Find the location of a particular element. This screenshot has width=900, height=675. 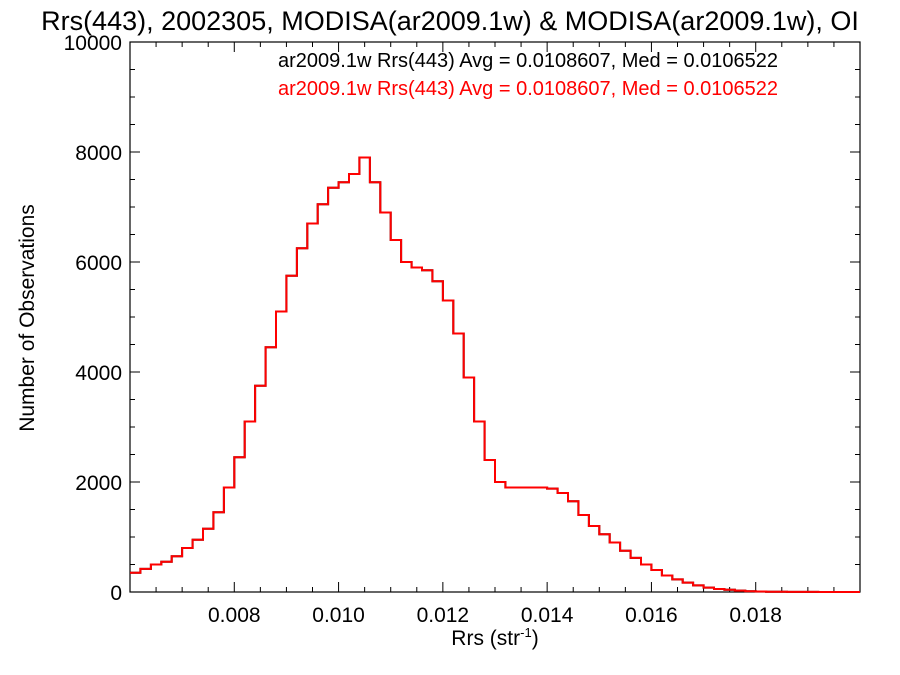

x-tick-label: 0.010 is located at coordinates (338, 615).